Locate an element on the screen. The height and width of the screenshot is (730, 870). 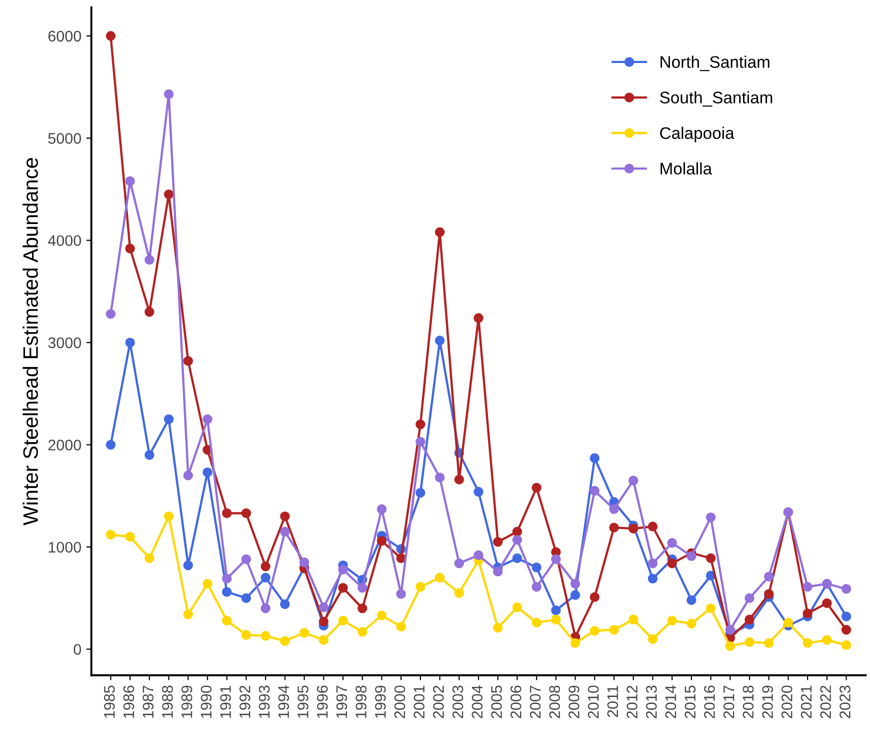
y-tick-label: 3000 is located at coordinates (65, 342).